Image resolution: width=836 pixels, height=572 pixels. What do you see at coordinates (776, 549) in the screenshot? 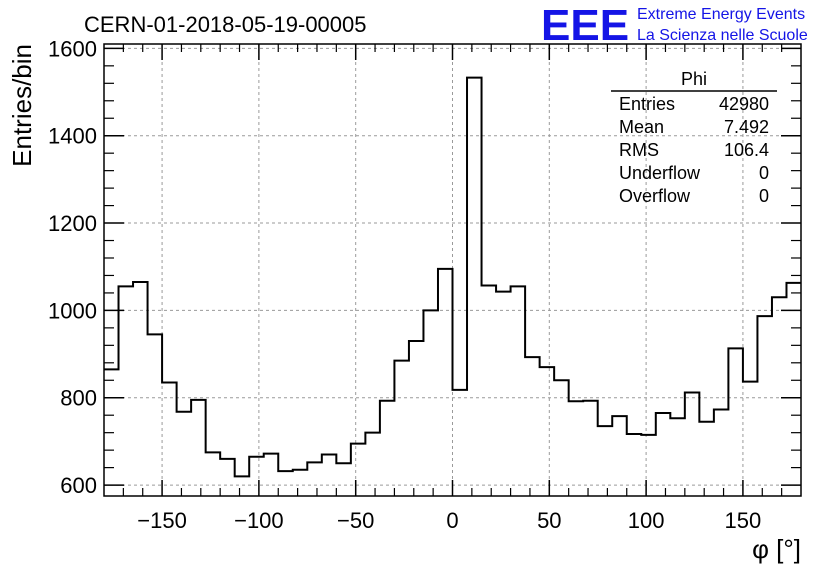
I see `x-axis-title: φ [°]` at bounding box center [776, 549].